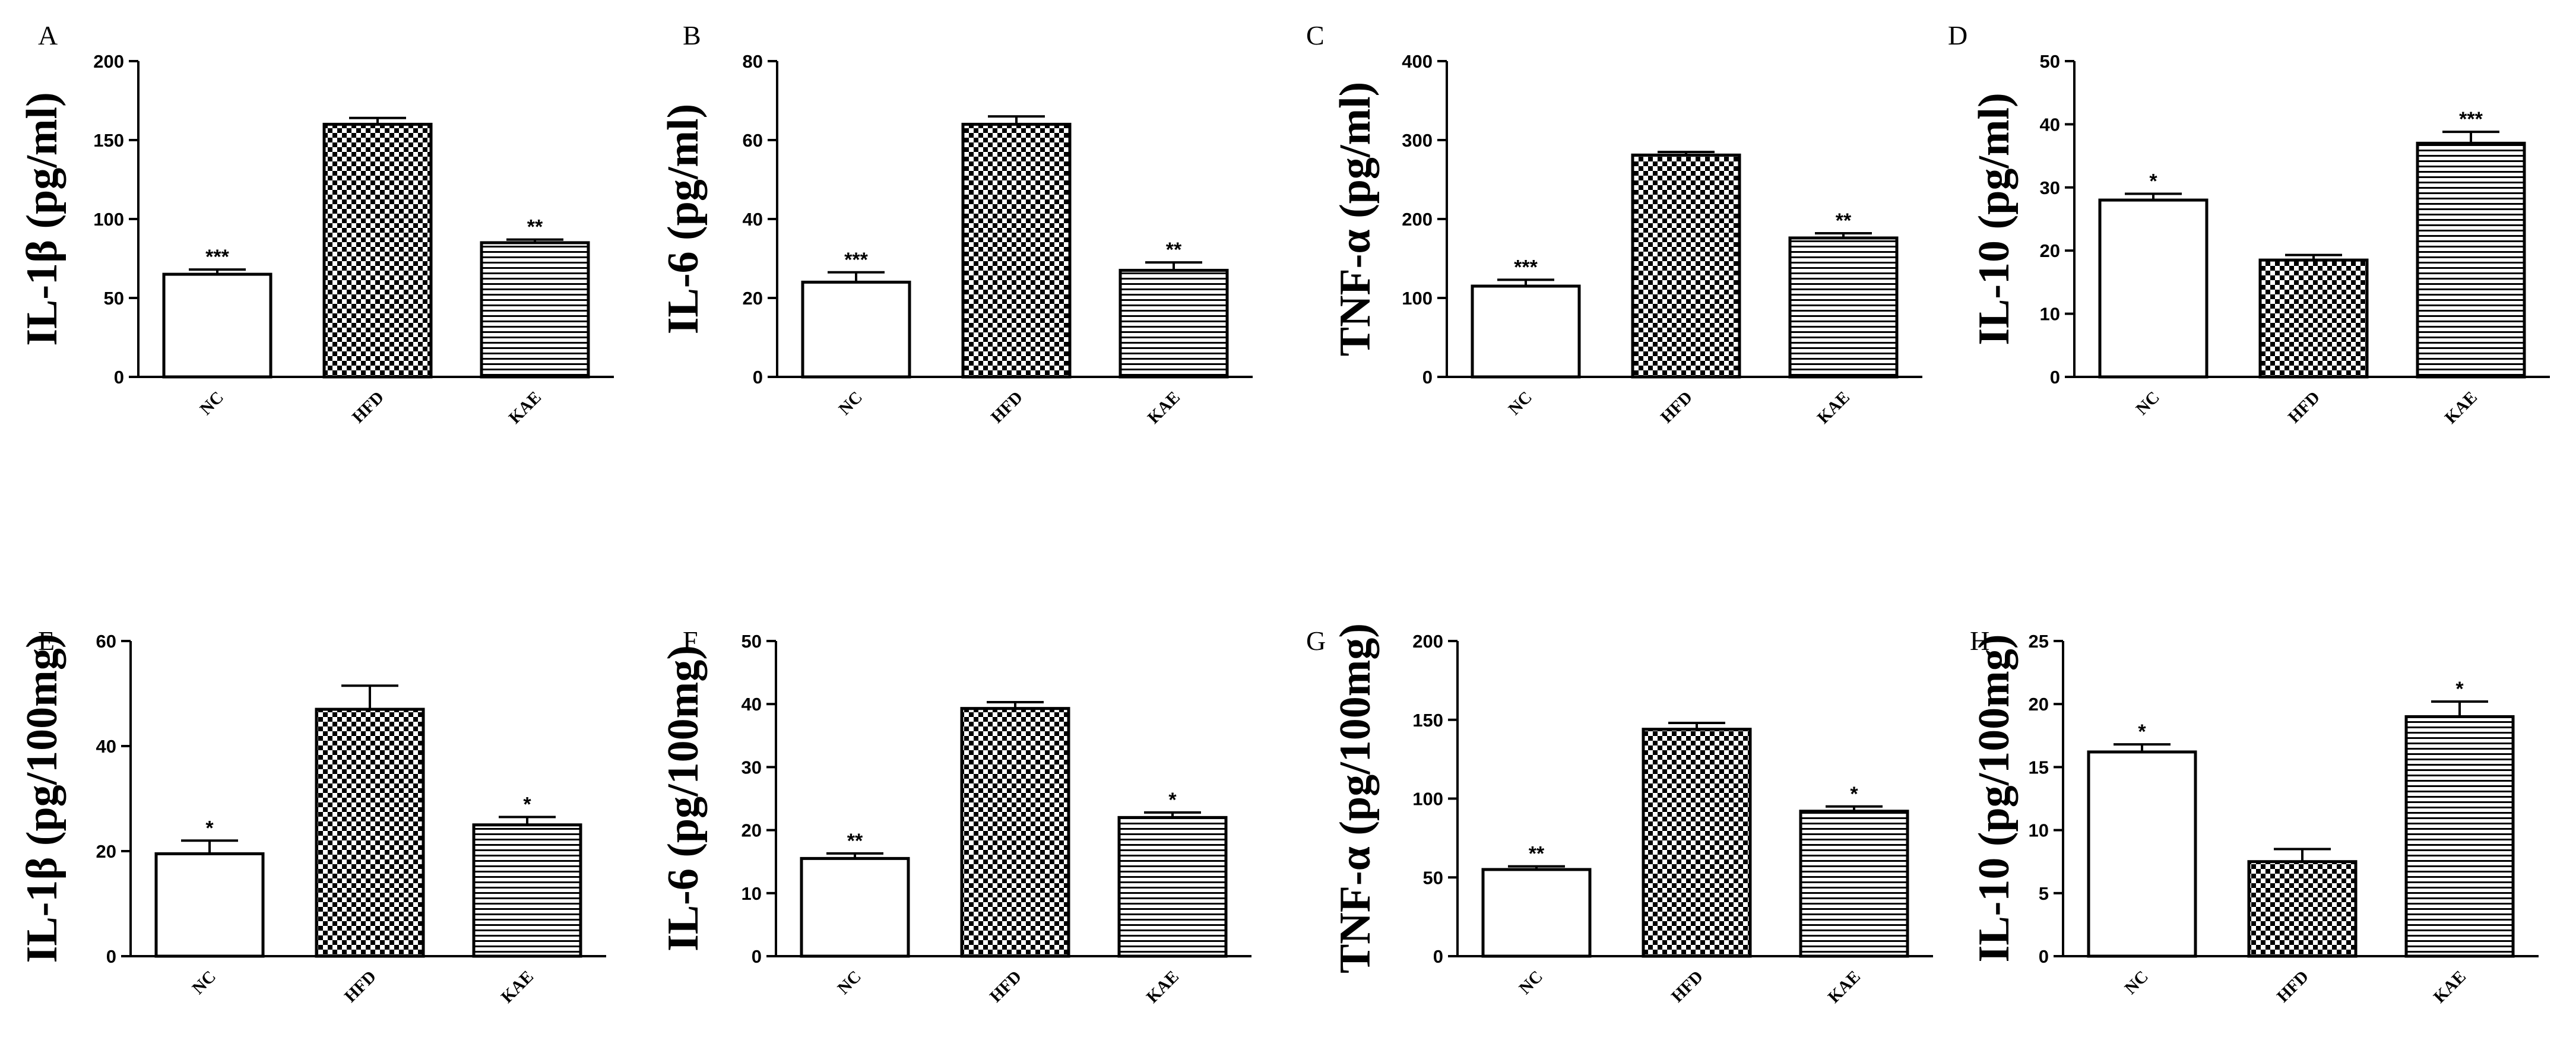  Describe the element at coordinates (42, 798) in the screenshot. I see `y-axis-label: IL-1β (pg/100mg)` at that location.